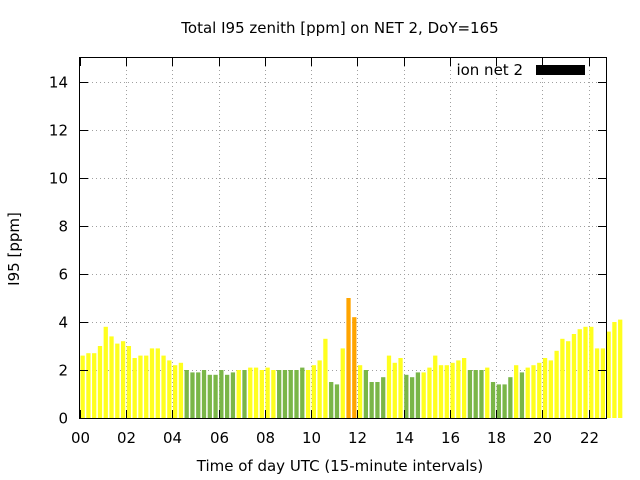  I want to click on legend-swatch, so click(560, 70).